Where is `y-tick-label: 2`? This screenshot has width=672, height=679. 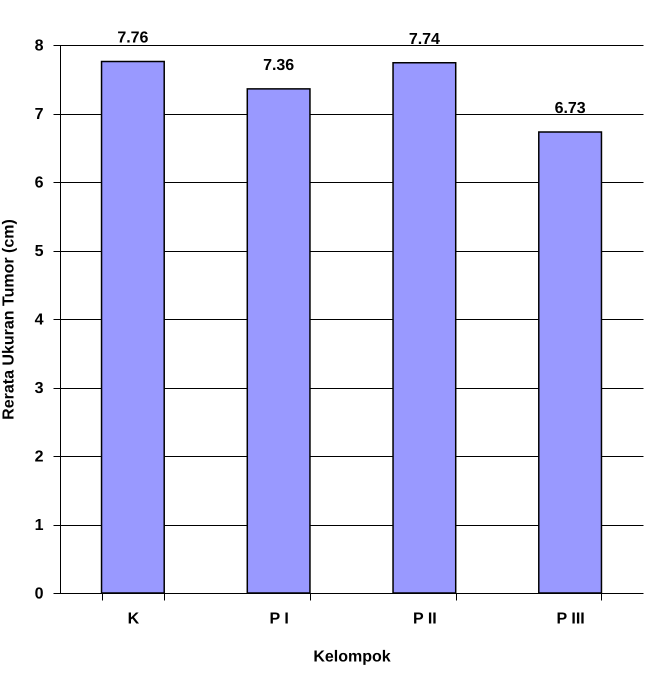
y-tick-label: 2 is located at coordinates (39, 457).